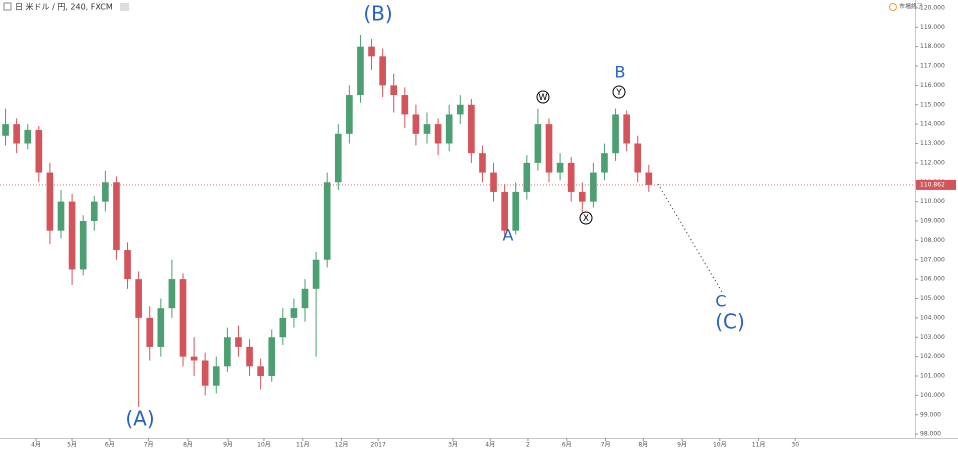 The width and height of the screenshot is (958, 455). What do you see at coordinates (72, 445) in the screenshot?
I see `x-tick-label: 5月` at bounding box center [72, 445].